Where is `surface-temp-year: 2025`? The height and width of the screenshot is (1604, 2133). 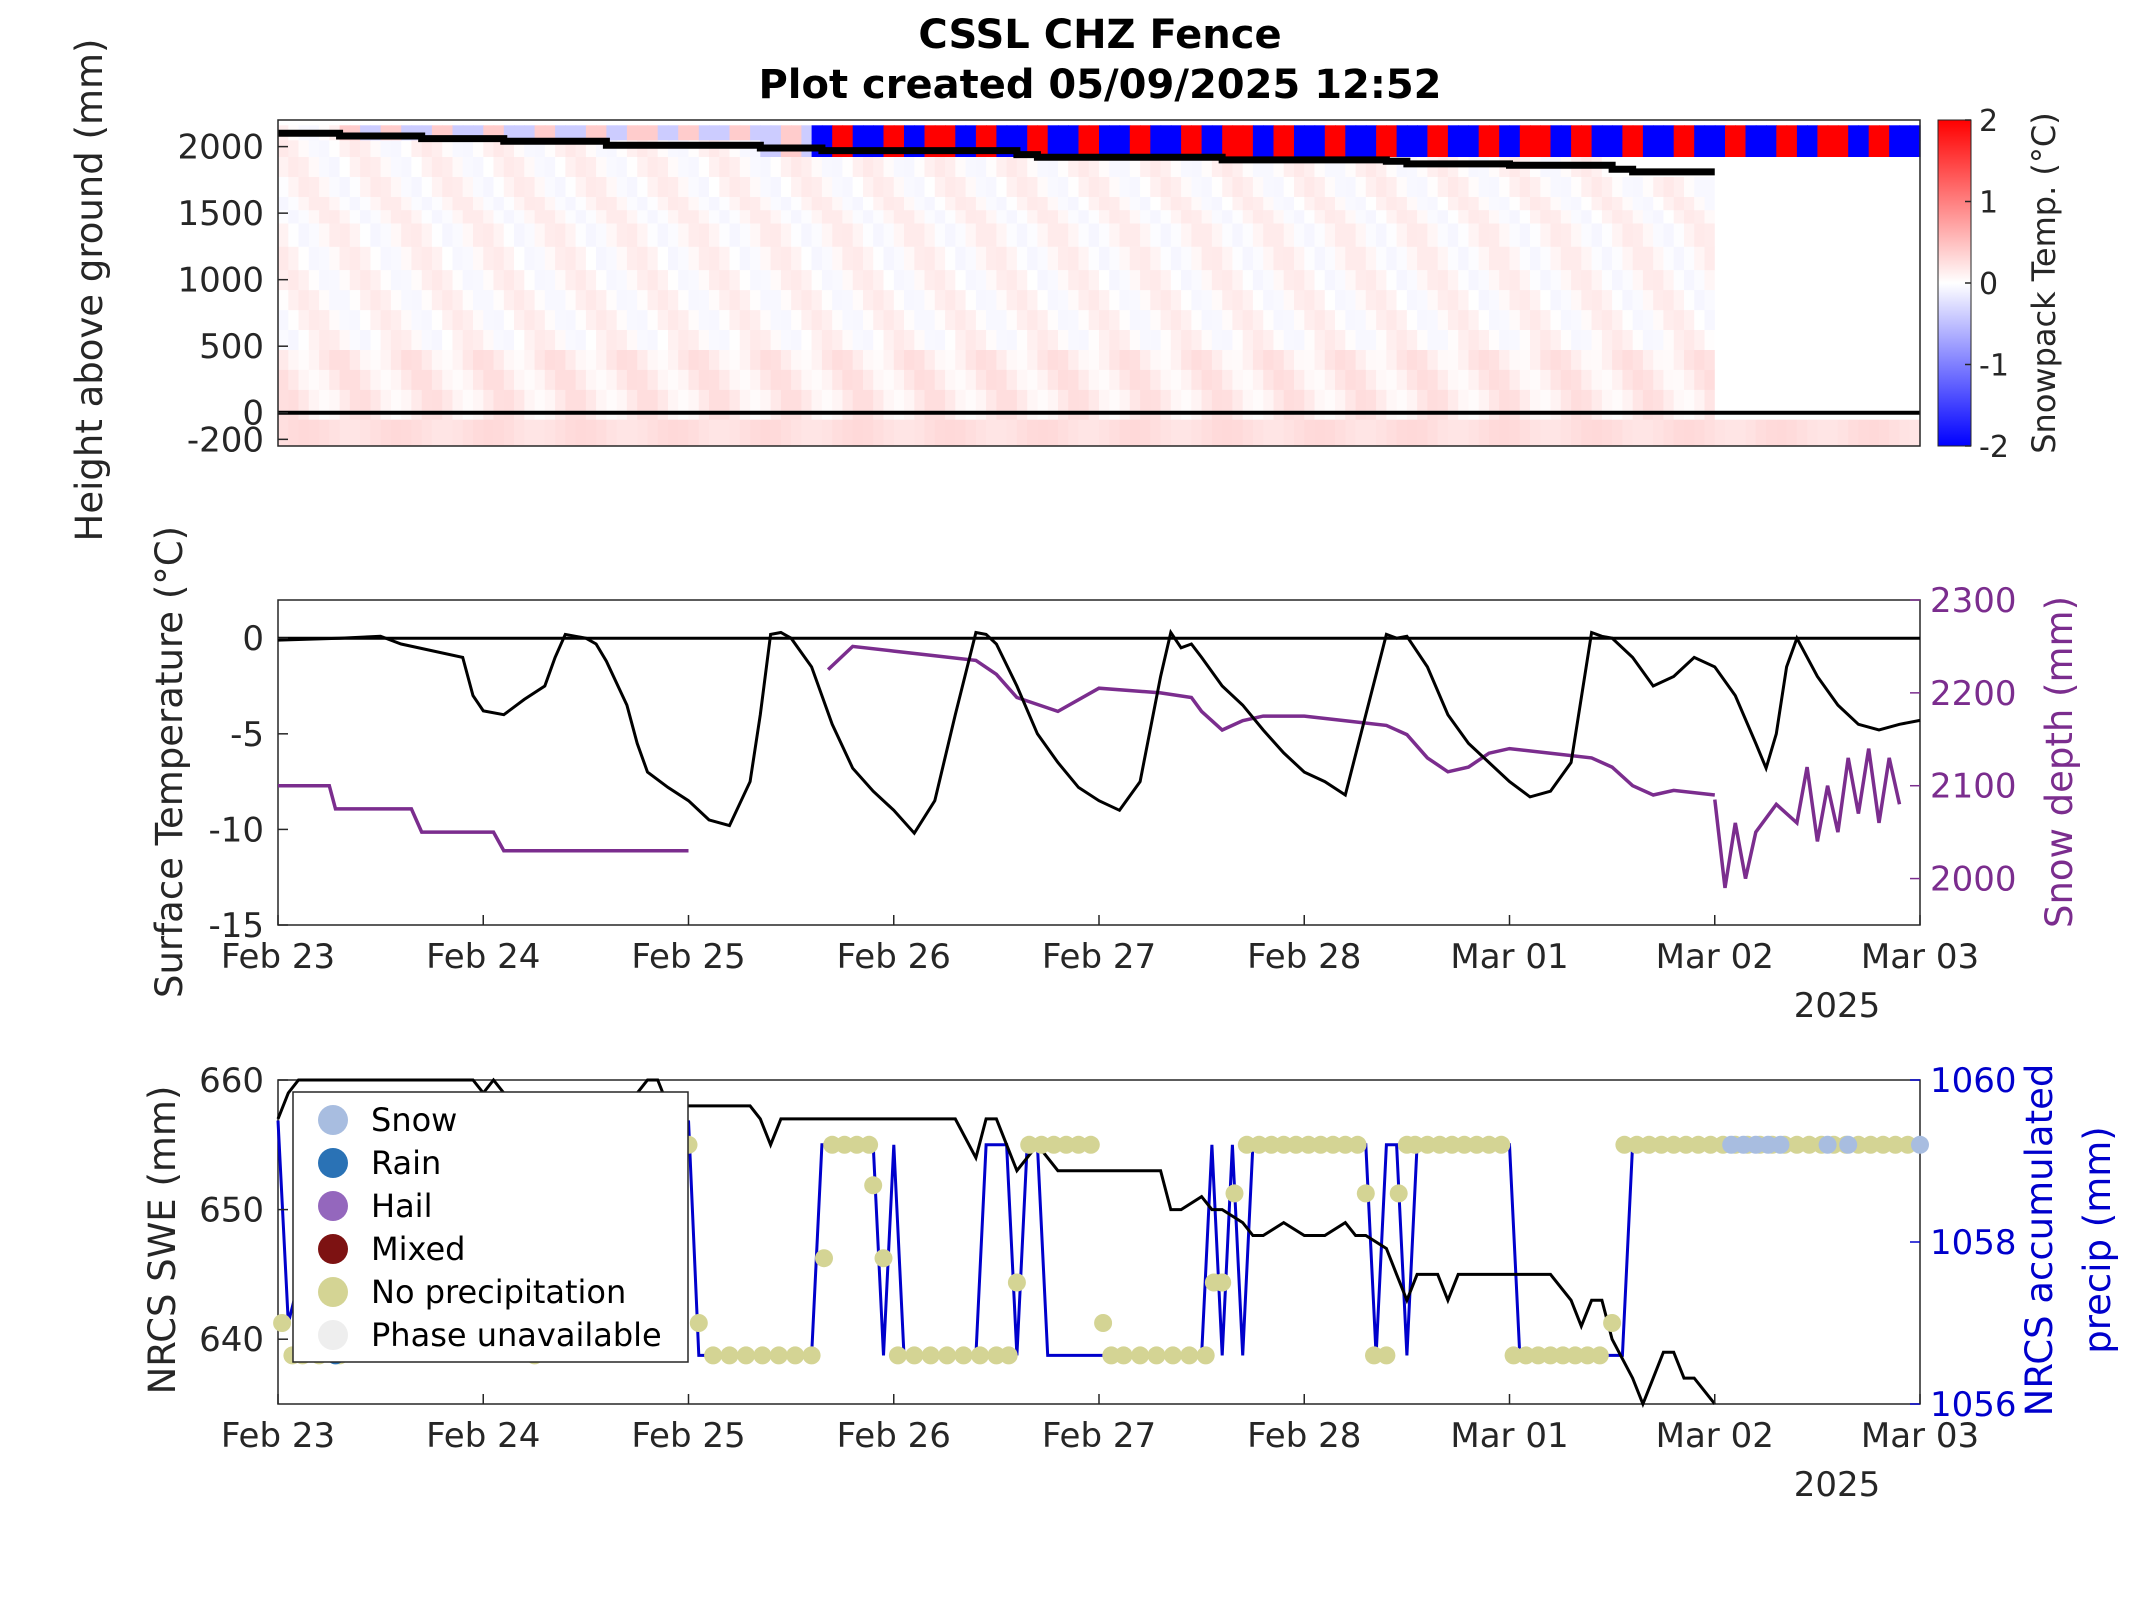 surface-temp-year: 2025 is located at coordinates (1837, 1006).